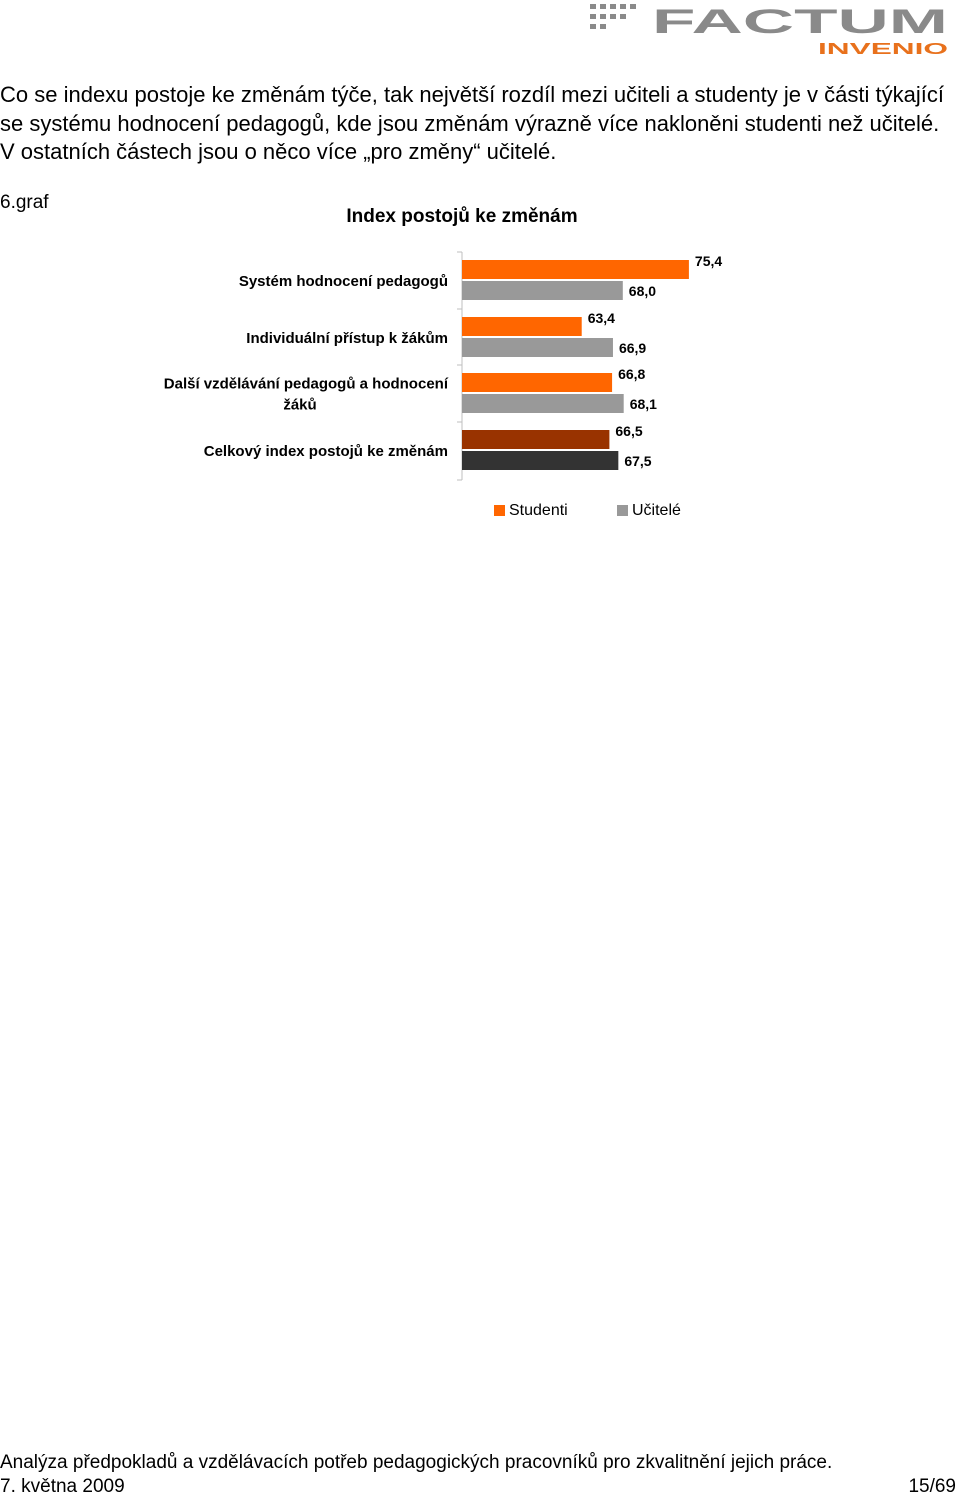  Describe the element at coordinates (800, 22) in the screenshot. I see `logo-main-text: FACTUM` at that location.